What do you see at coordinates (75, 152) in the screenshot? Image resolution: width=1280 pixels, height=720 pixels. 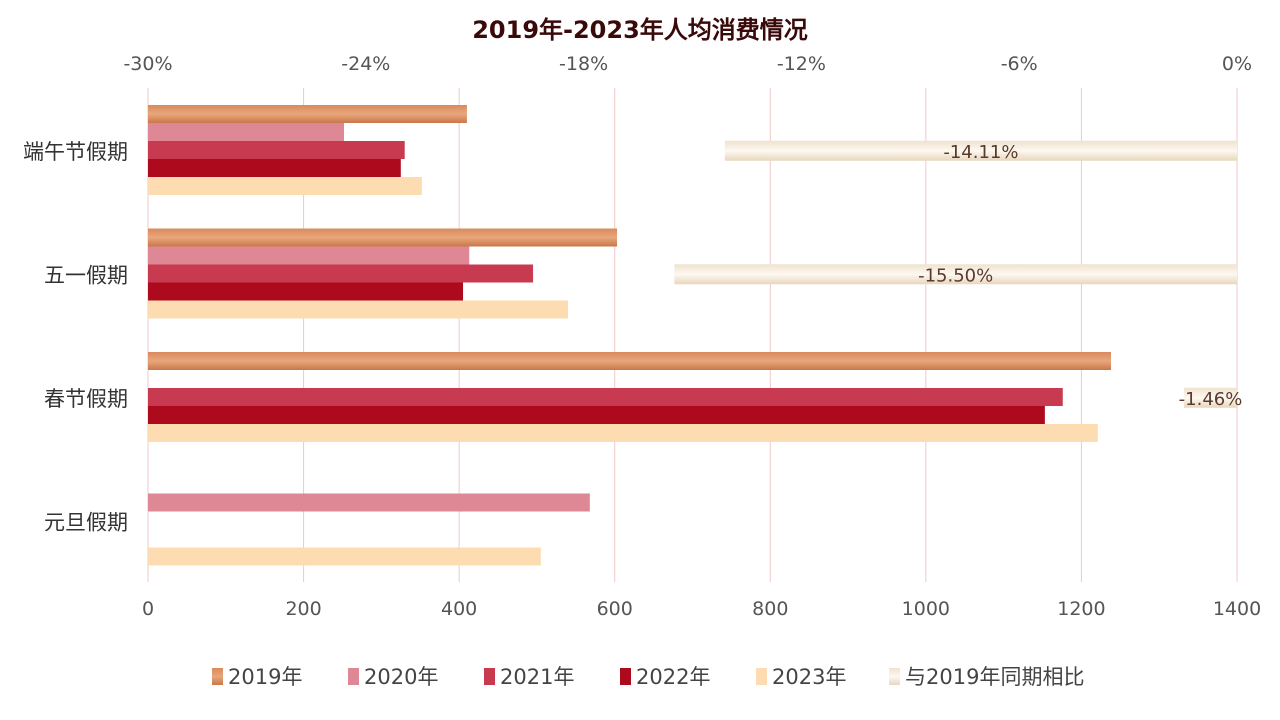 I see `category-label: 端午节假期` at bounding box center [75, 152].